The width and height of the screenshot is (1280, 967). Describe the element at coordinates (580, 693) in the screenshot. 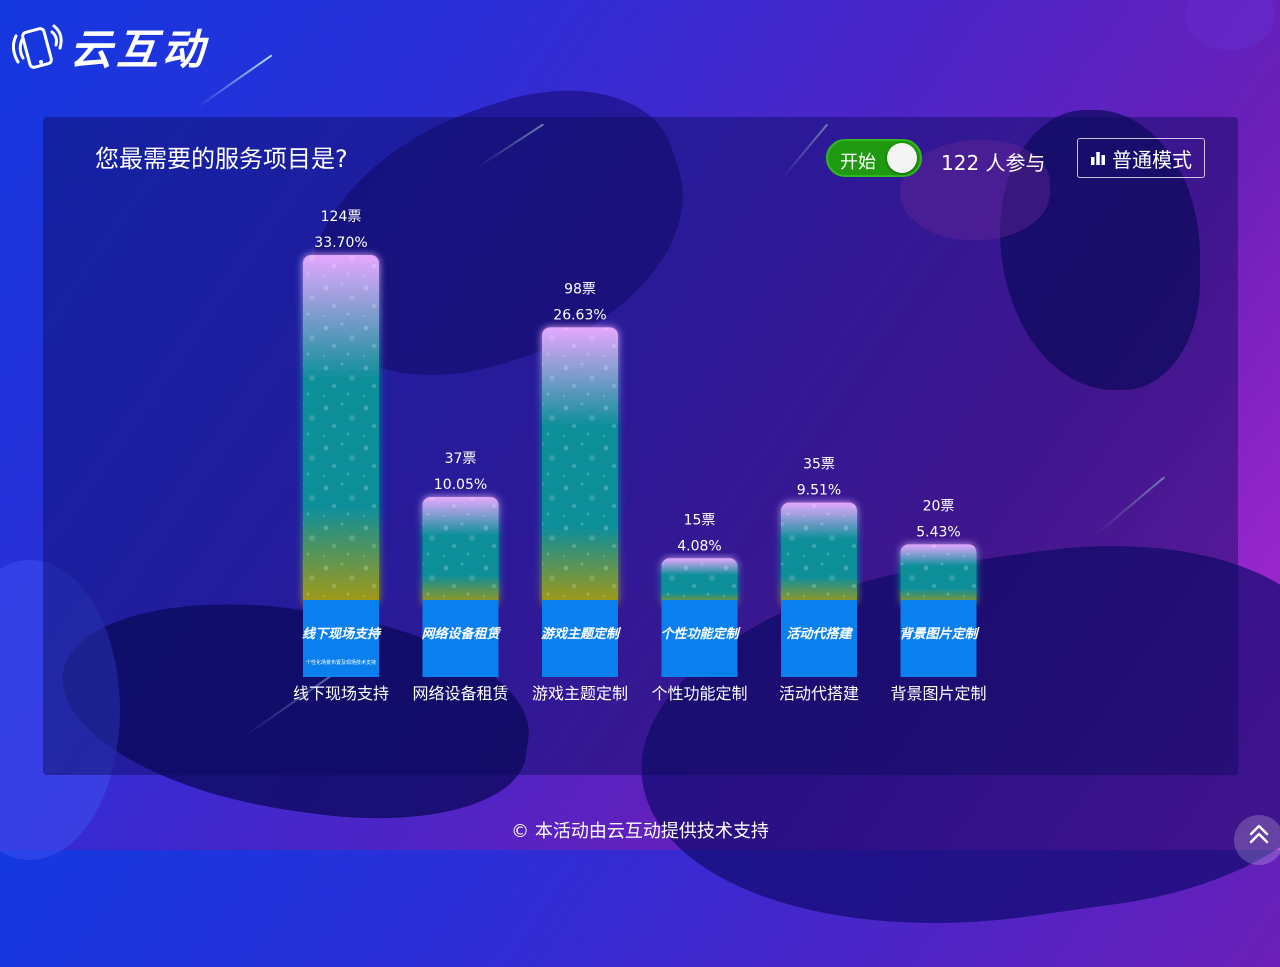

I see `category-label: 游戏主题定制` at that location.